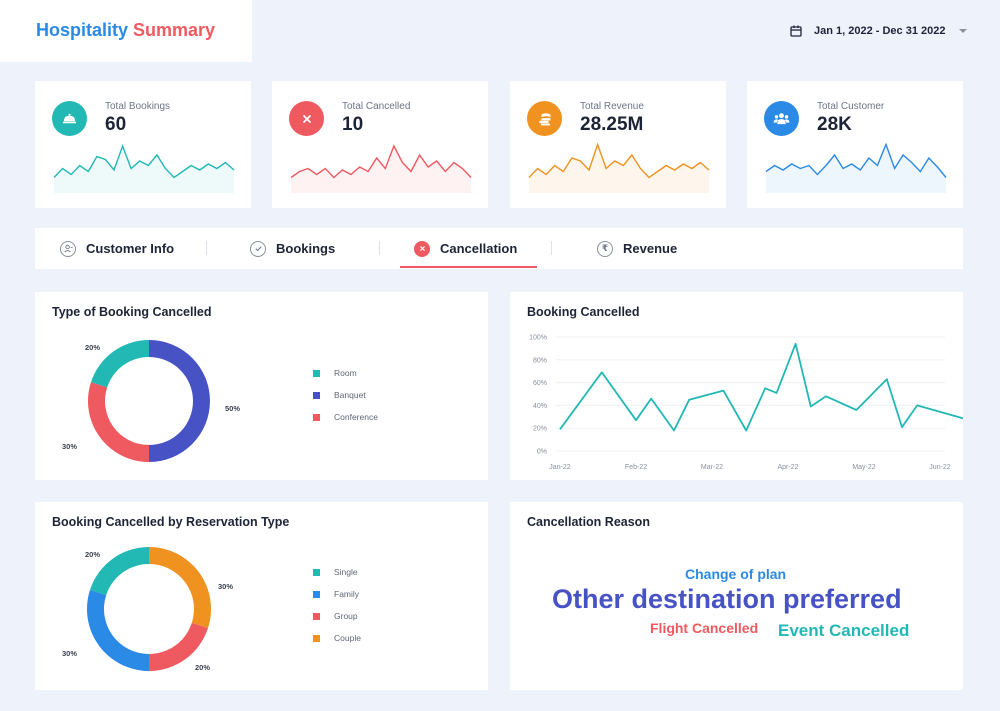 The width and height of the screenshot is (1000, 711). Describe the element at coordinates (844, 630) in the screenshot. I see `word-cloud-item: Event Cancelled` at that location.